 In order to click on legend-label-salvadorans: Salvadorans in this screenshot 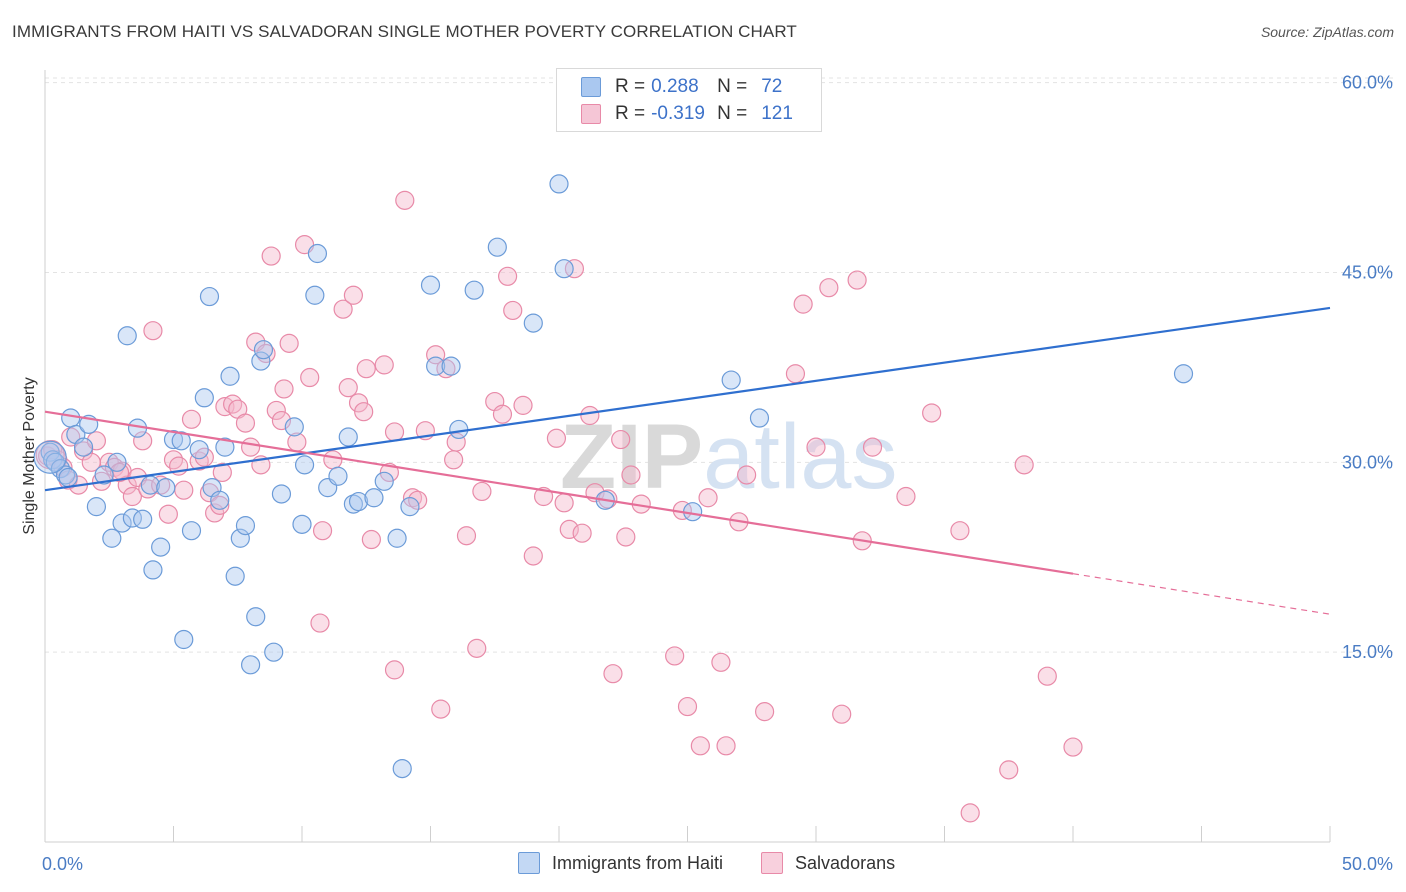, I will do `click(845, 862)`.